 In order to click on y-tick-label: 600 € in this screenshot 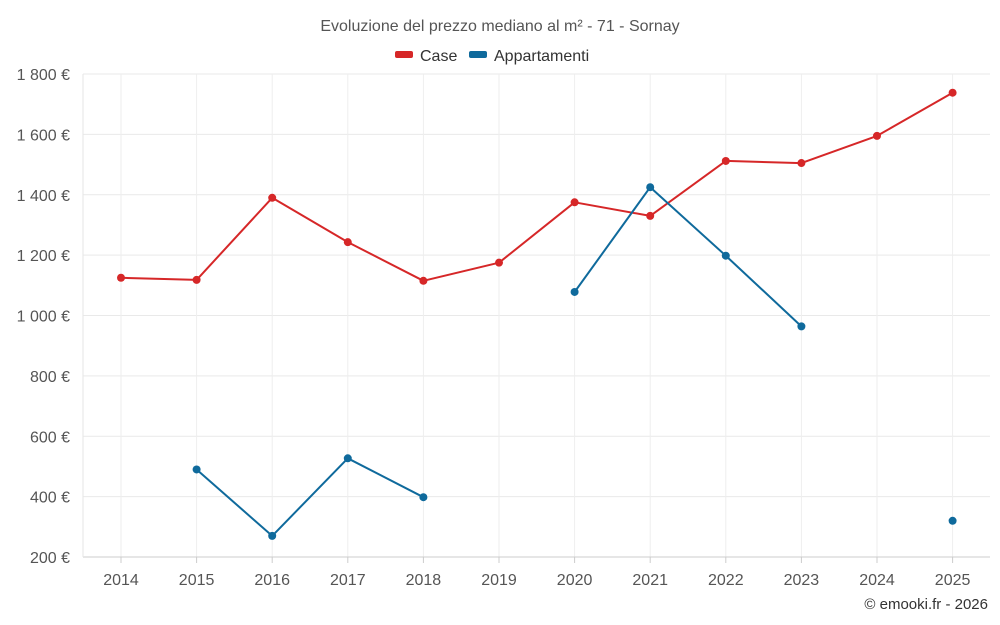, I will do `click(50, 437)`.